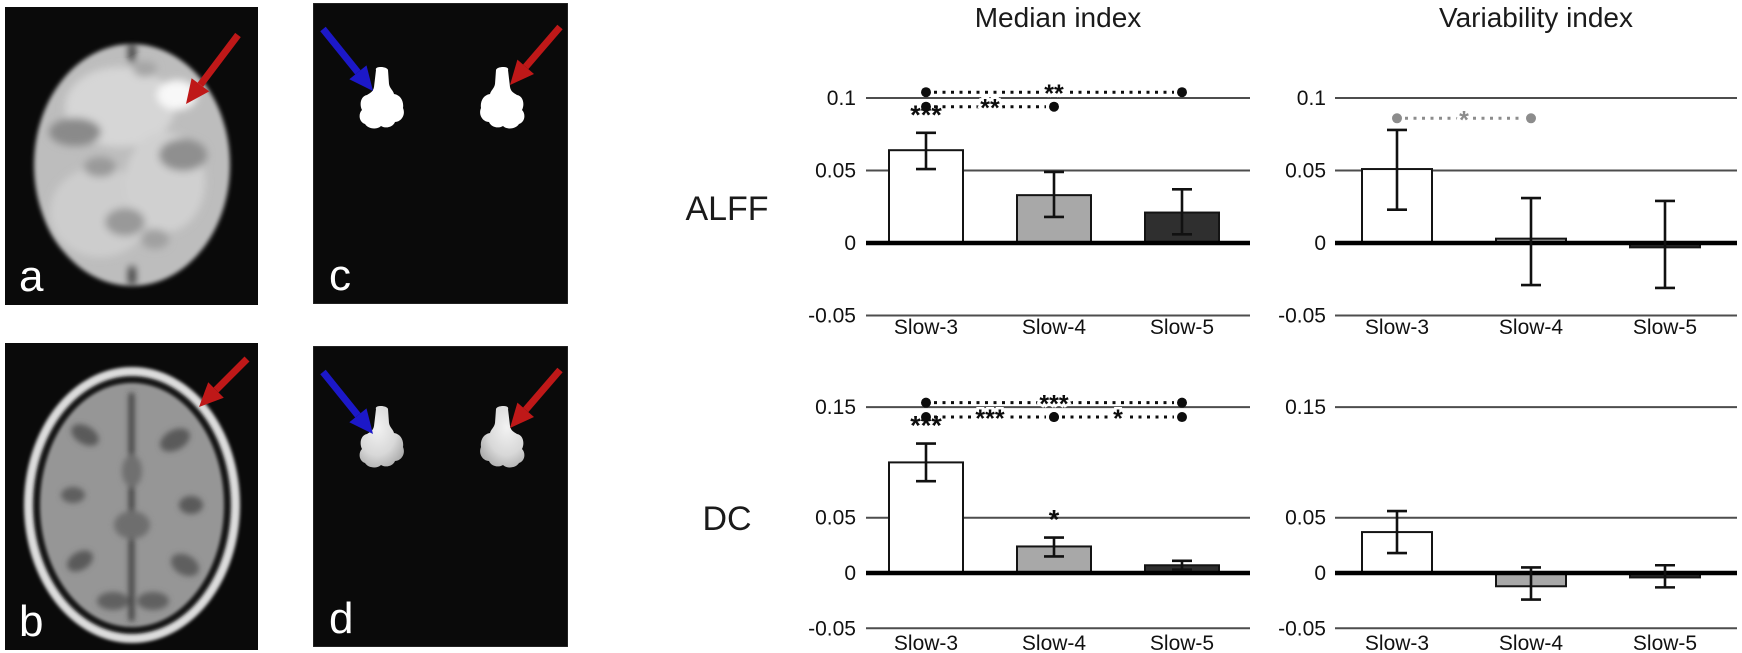 This screenshot has height=653, width=1742. What do you see at coordinates (31, 621) in the screenshot?
I see `panel-b-letter: b` at bounding box center [31, 621].